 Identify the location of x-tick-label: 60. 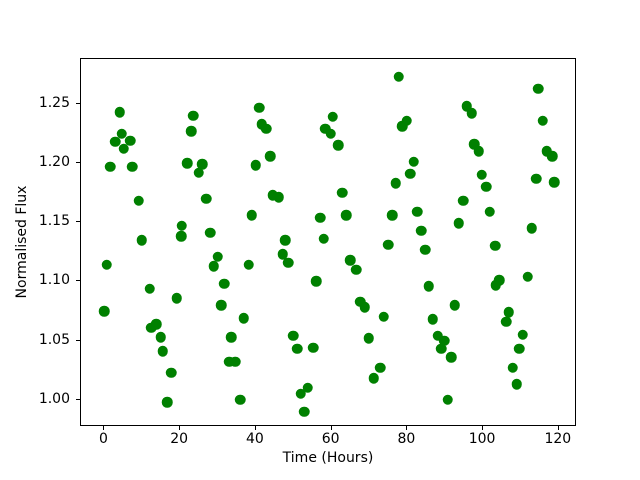
(330, 439).